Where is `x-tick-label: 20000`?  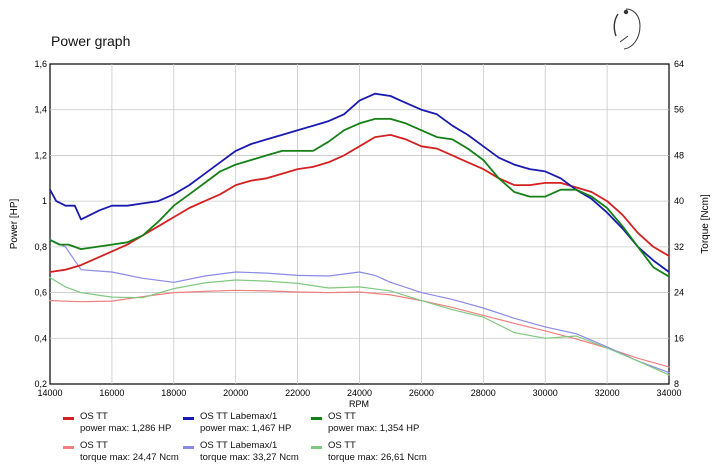 x-tick-label: 20000 is located at coordinates (235, 393).